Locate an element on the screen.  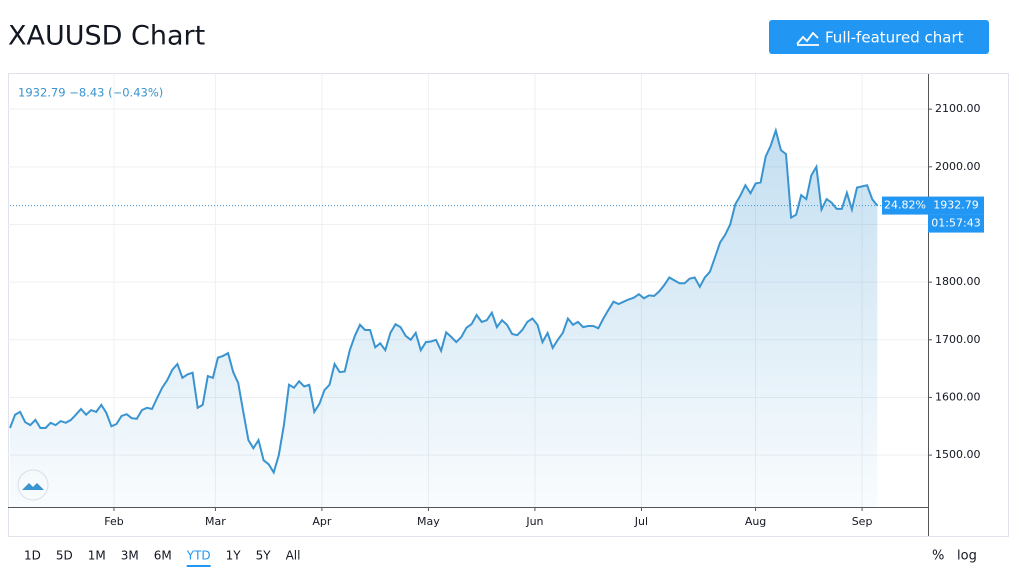
last-price-box is located at coordinates (956, 205).